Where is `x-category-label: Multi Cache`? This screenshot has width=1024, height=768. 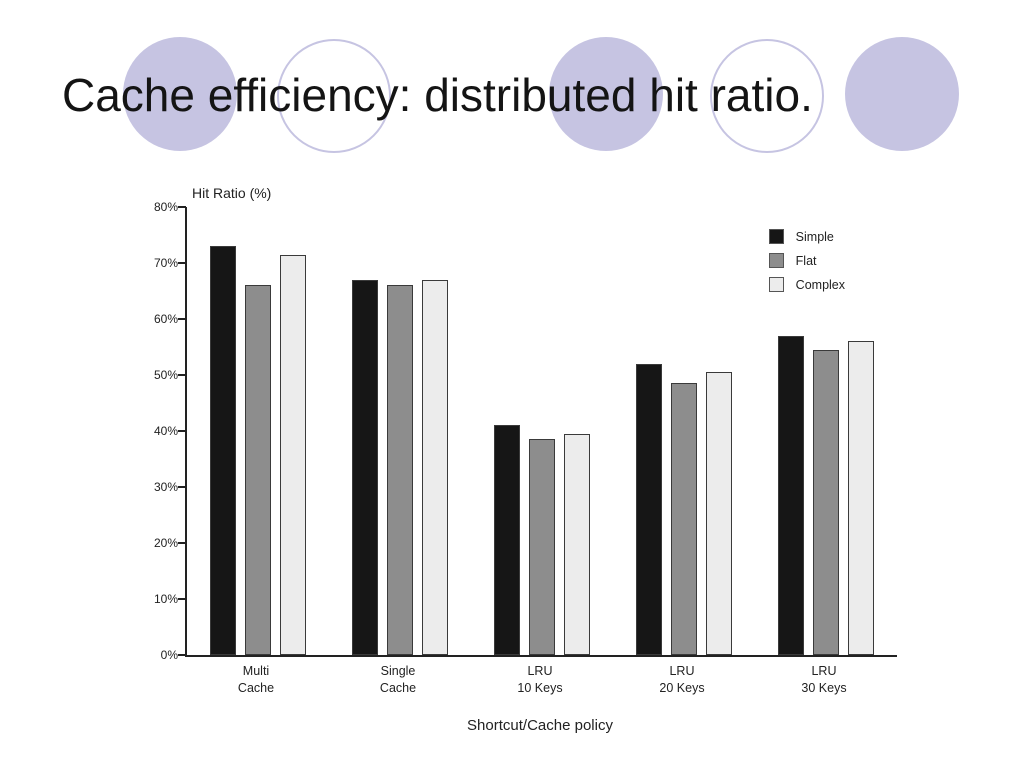
x-category-label: Multi Cache is located at coordinates (256, 679).